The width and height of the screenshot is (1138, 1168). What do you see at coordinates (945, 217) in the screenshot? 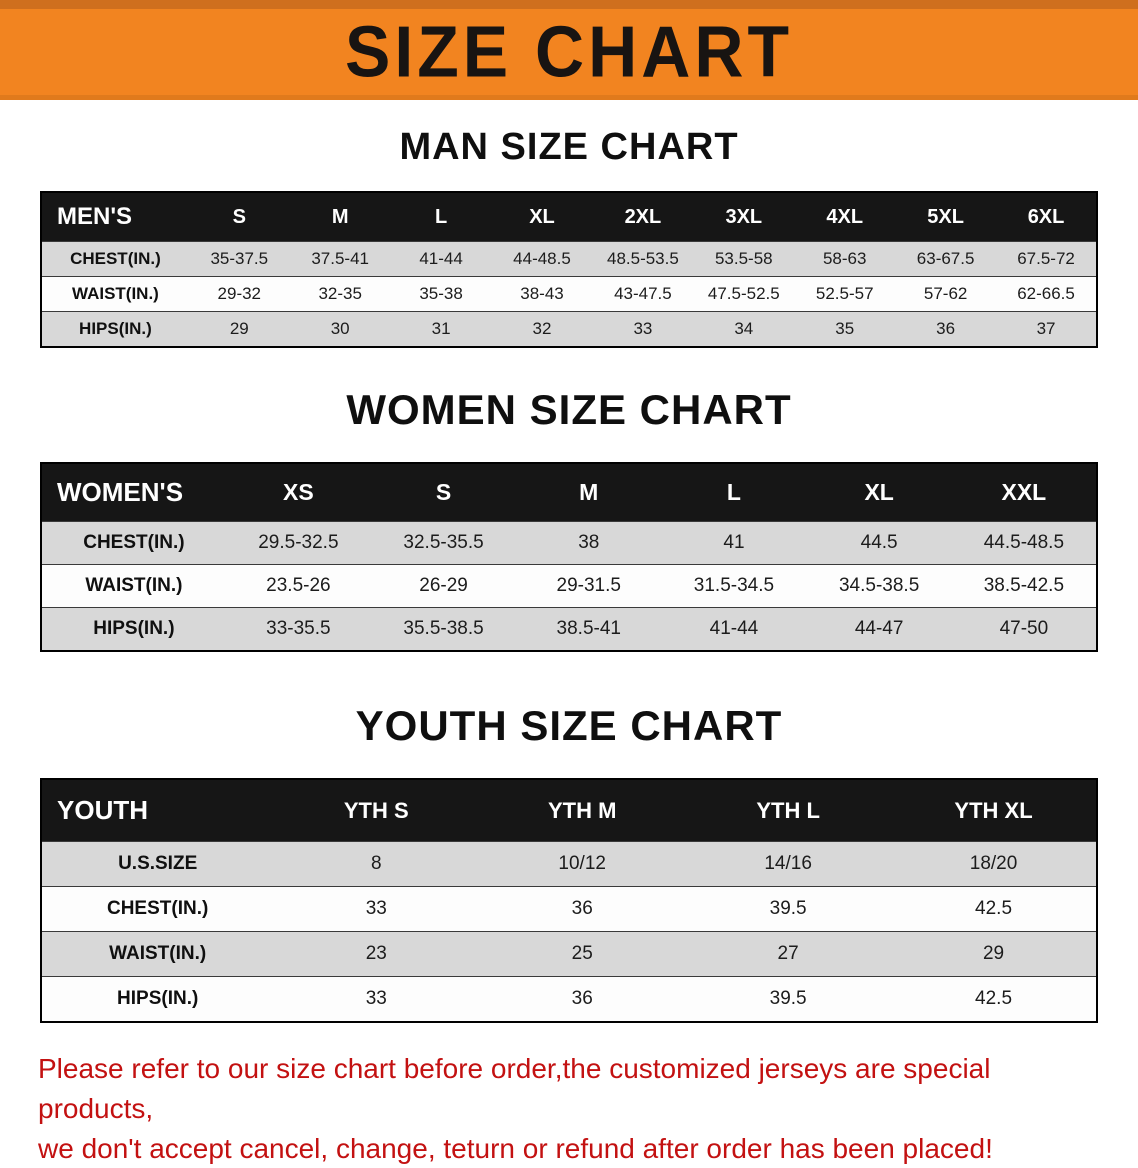
I see `size-column-header: 5XL` at bounding box center [945, 217].